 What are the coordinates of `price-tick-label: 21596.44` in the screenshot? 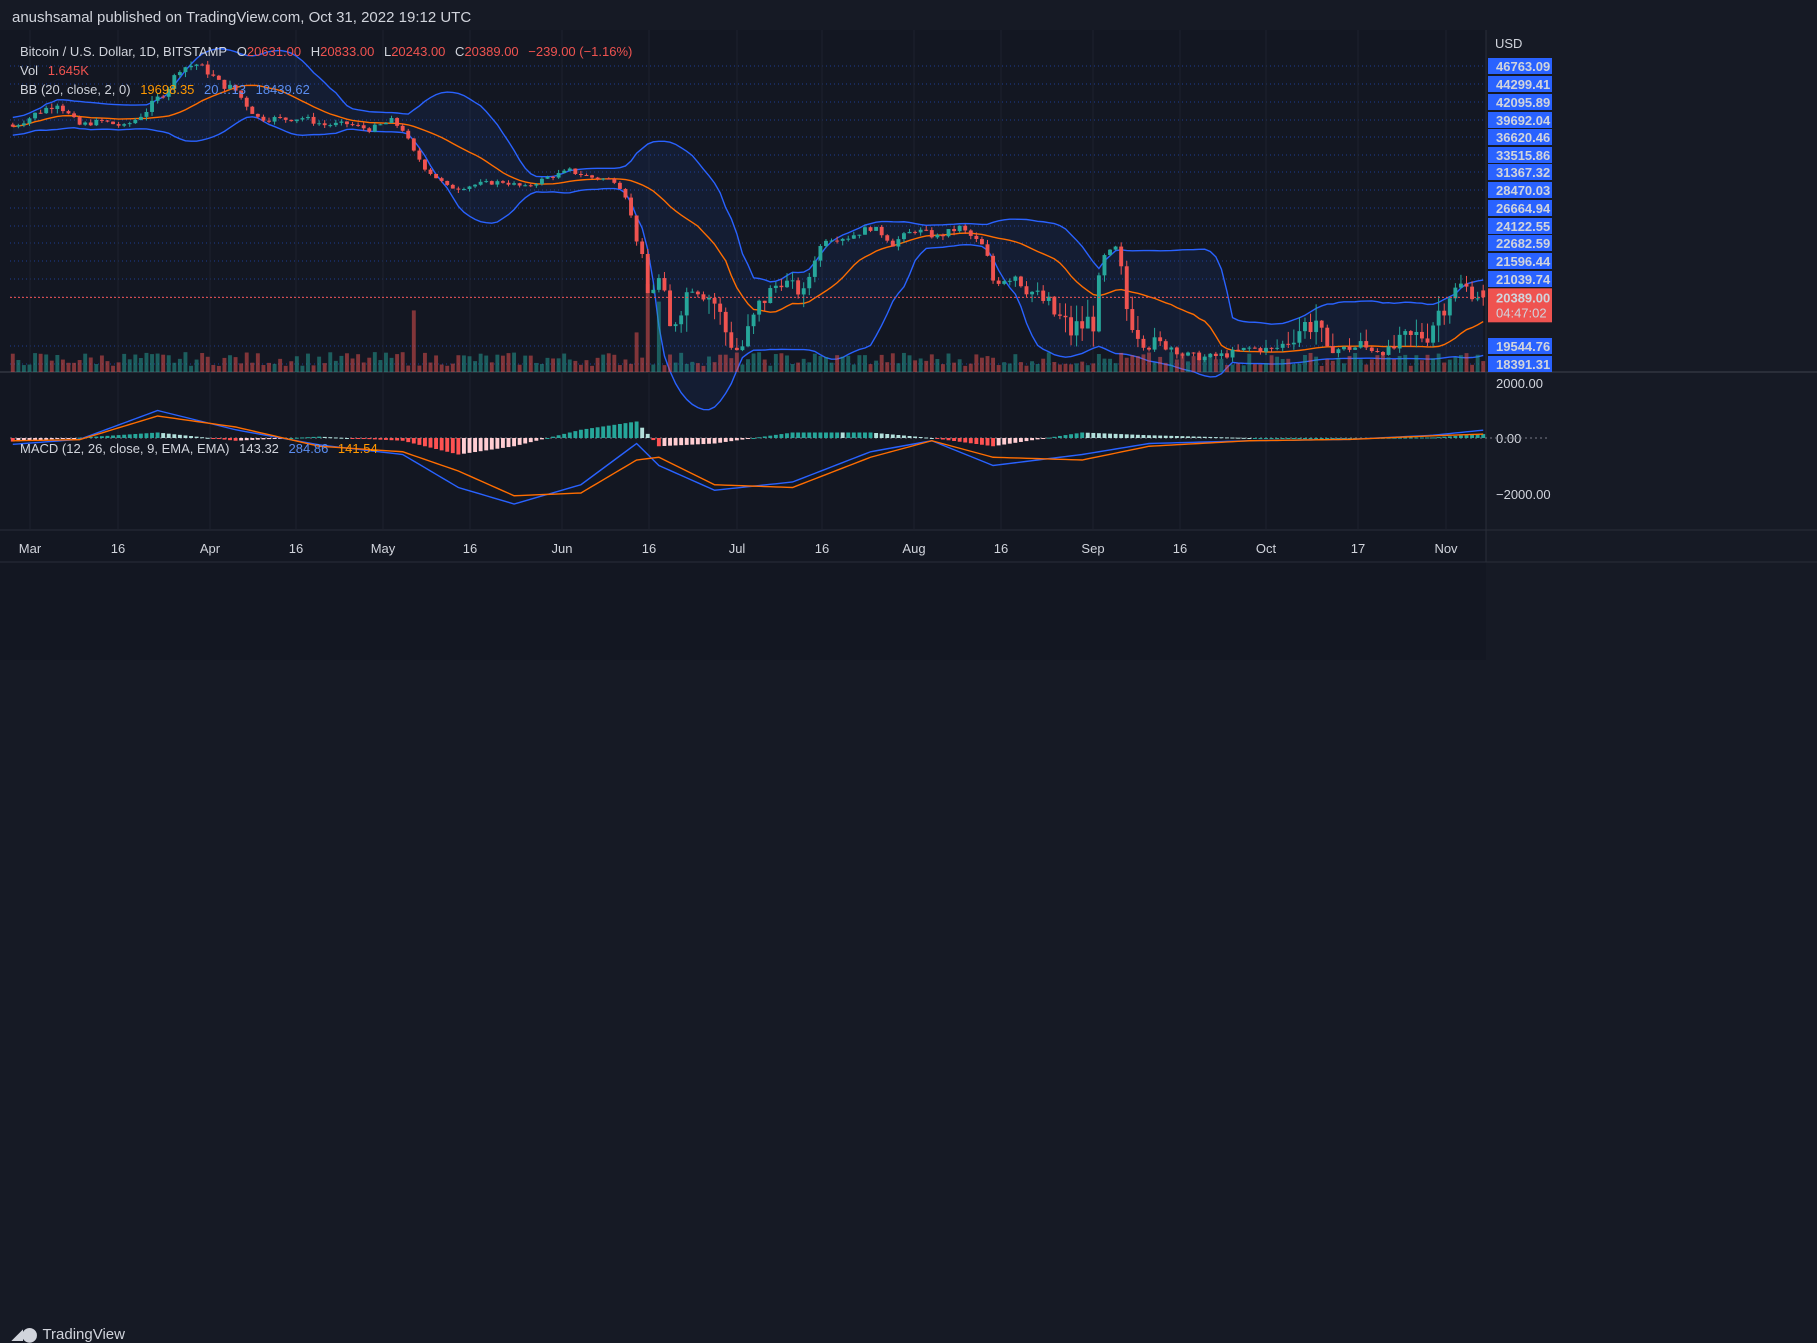 It's located at (1523, 261).